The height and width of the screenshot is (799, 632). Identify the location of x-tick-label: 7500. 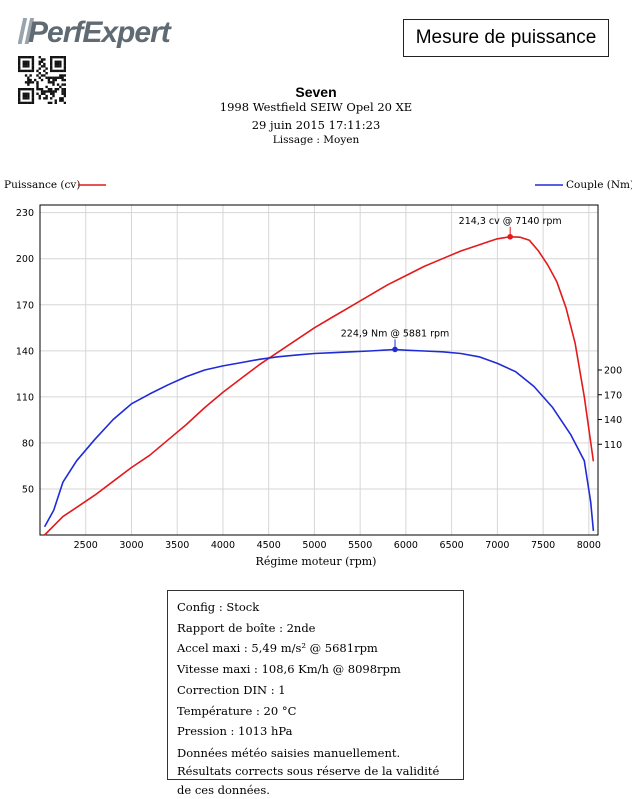
(543, 545).